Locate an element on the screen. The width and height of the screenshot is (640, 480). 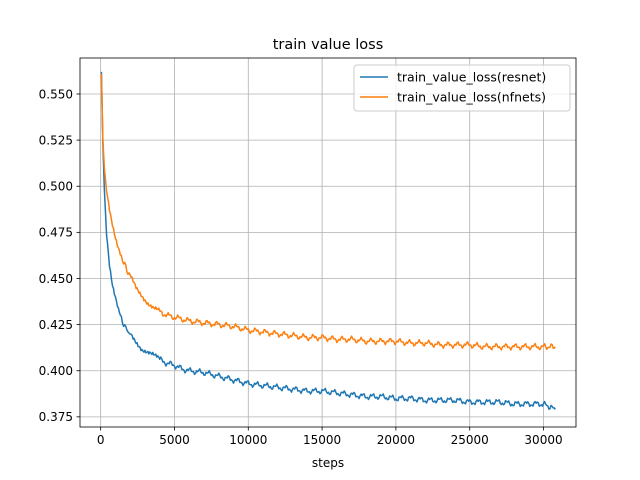
y-tick-label: 0.500 is located at coordinates (56, 187).